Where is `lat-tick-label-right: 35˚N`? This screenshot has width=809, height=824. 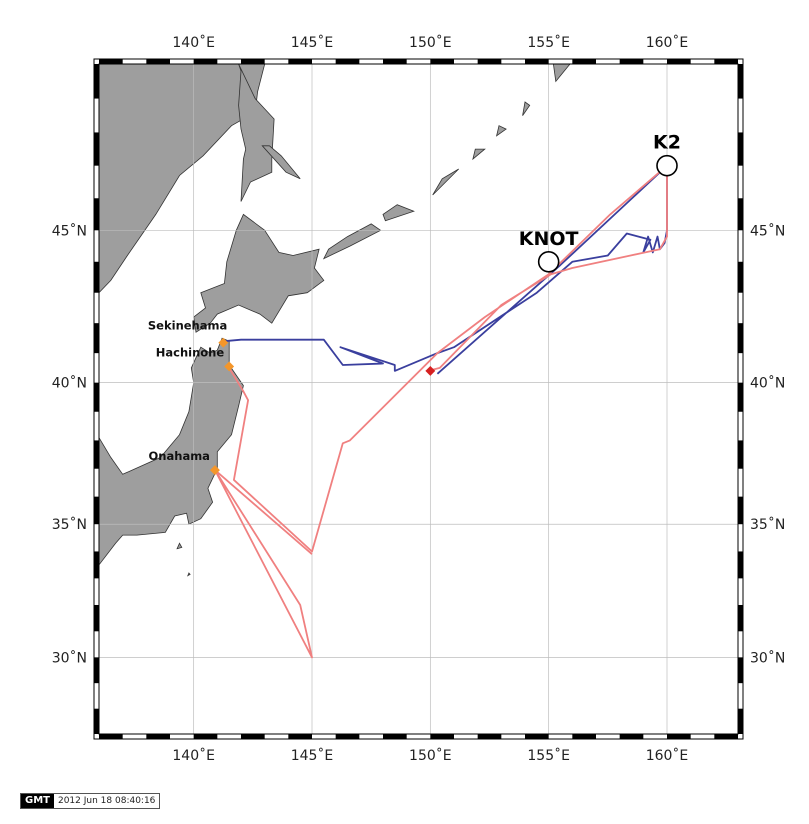 lat-tick-label-right: 35˚N is located at coordinates (767, 524).